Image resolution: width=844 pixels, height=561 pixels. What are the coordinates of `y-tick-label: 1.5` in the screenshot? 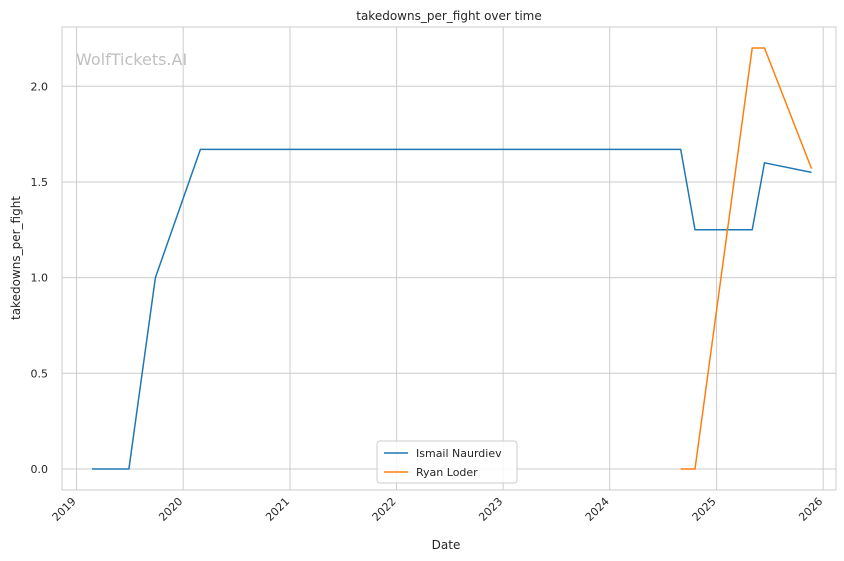 It's located at (40, 182).